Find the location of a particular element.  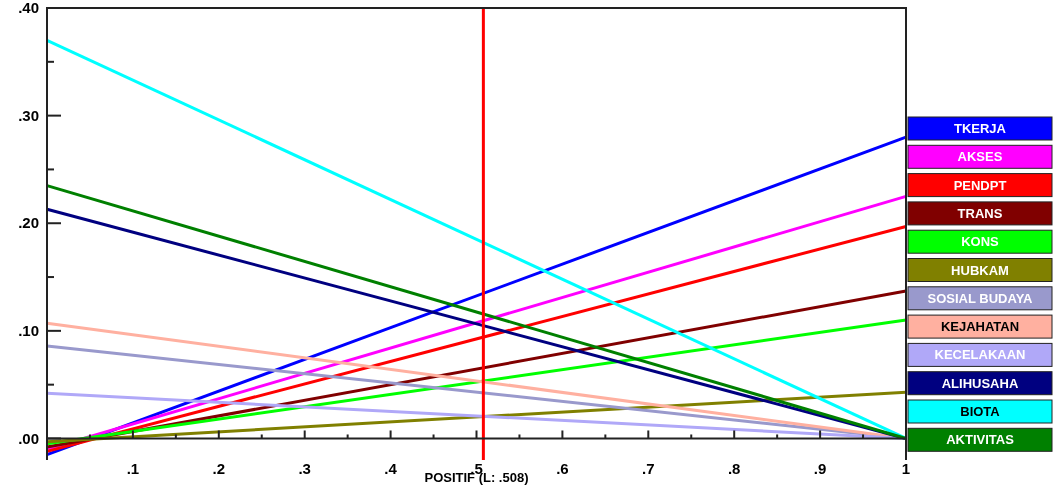

text: SOSIAL BUDAYA is located at coordinates (980, 298).